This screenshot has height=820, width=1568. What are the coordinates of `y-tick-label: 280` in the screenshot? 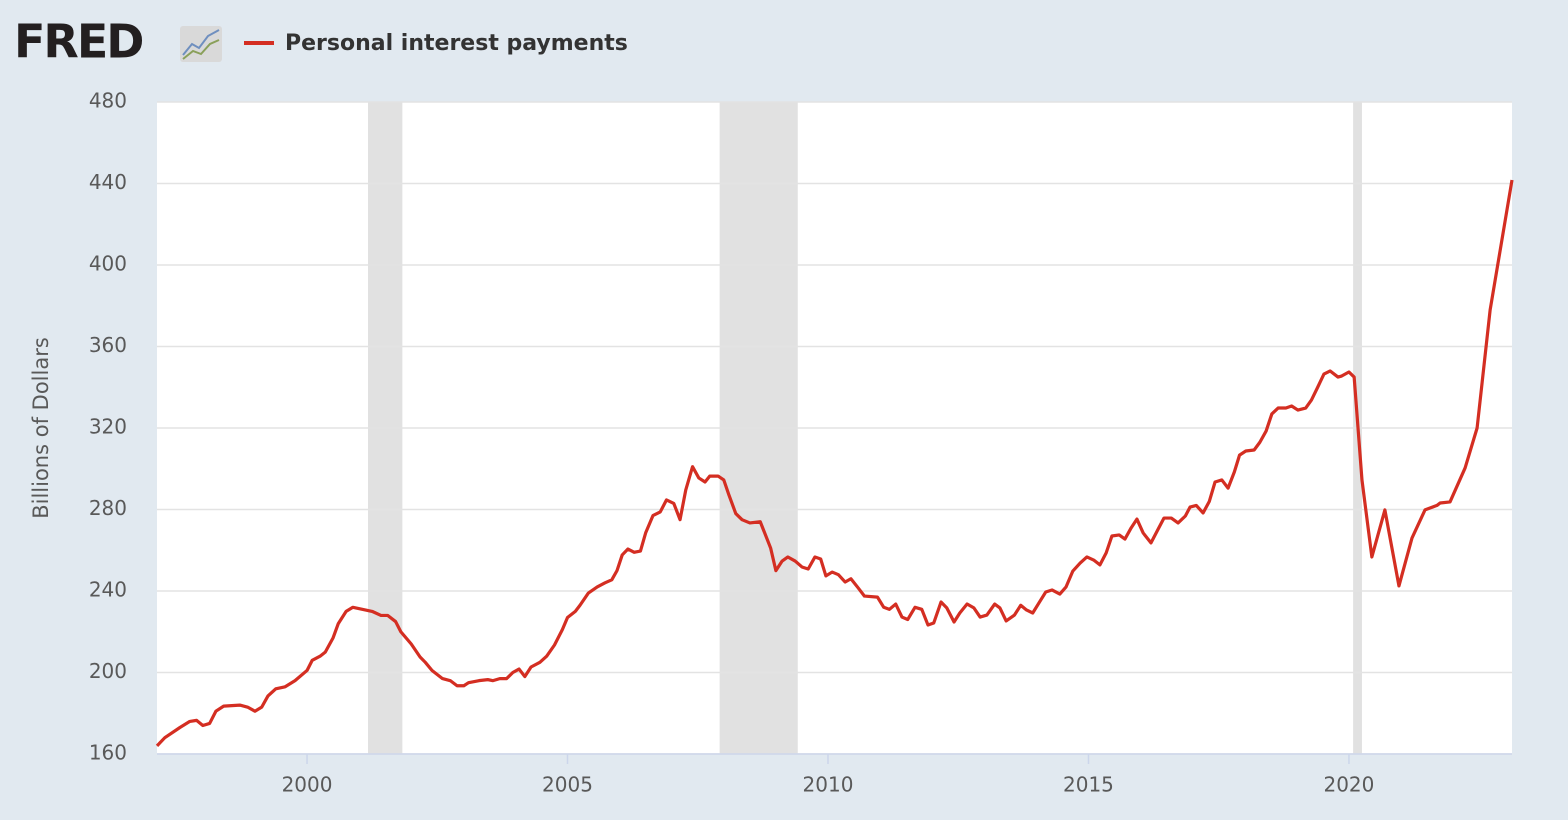 It's located at (108, 508).